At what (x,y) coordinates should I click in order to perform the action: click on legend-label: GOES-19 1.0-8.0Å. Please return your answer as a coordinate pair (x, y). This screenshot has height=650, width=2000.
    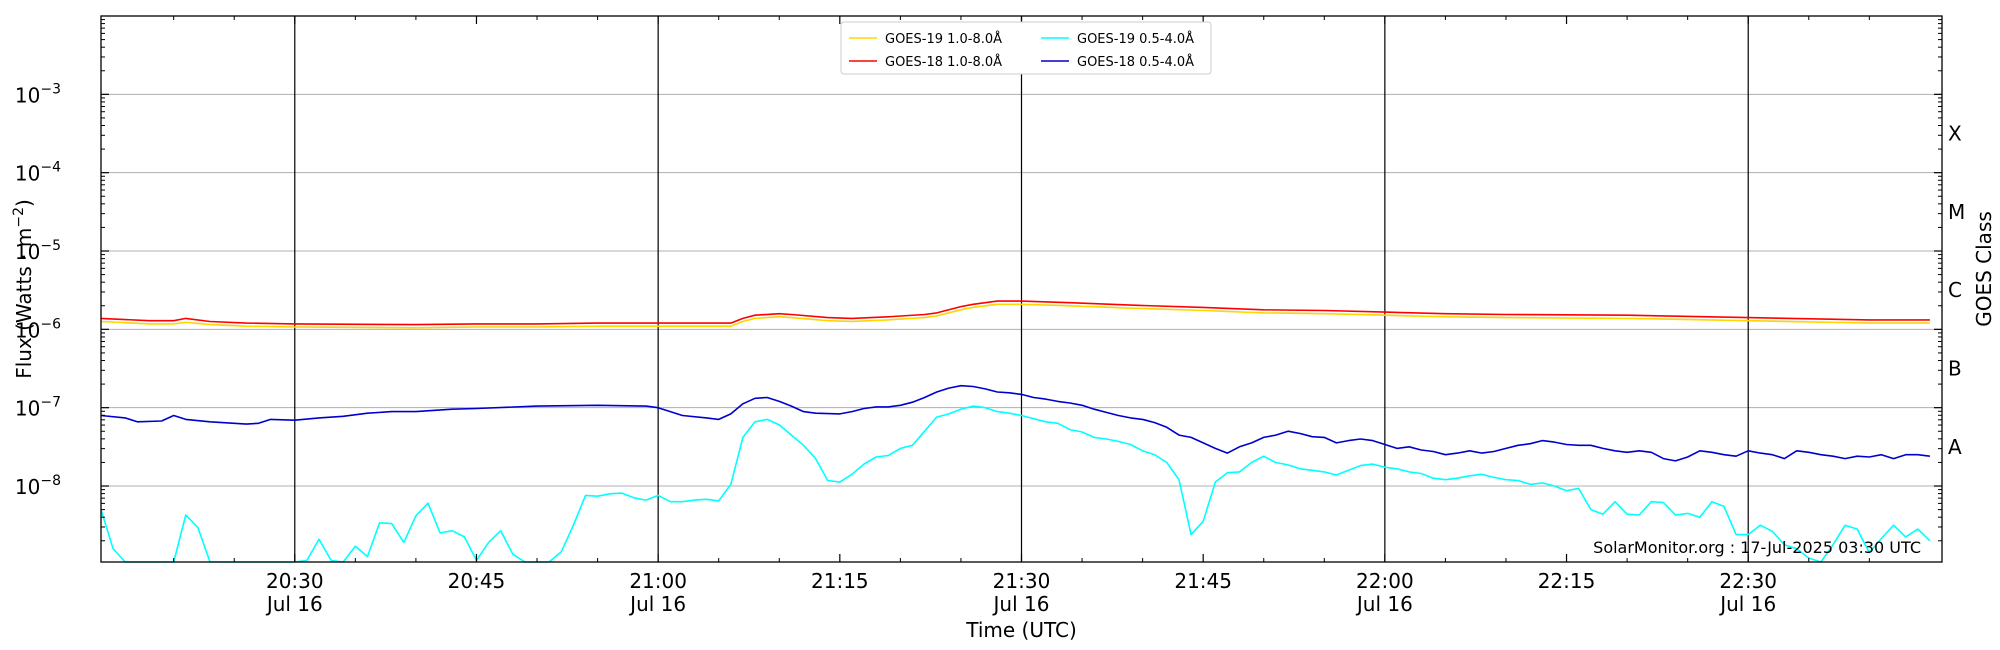
    Looking at the image, I should click on (943, 39).